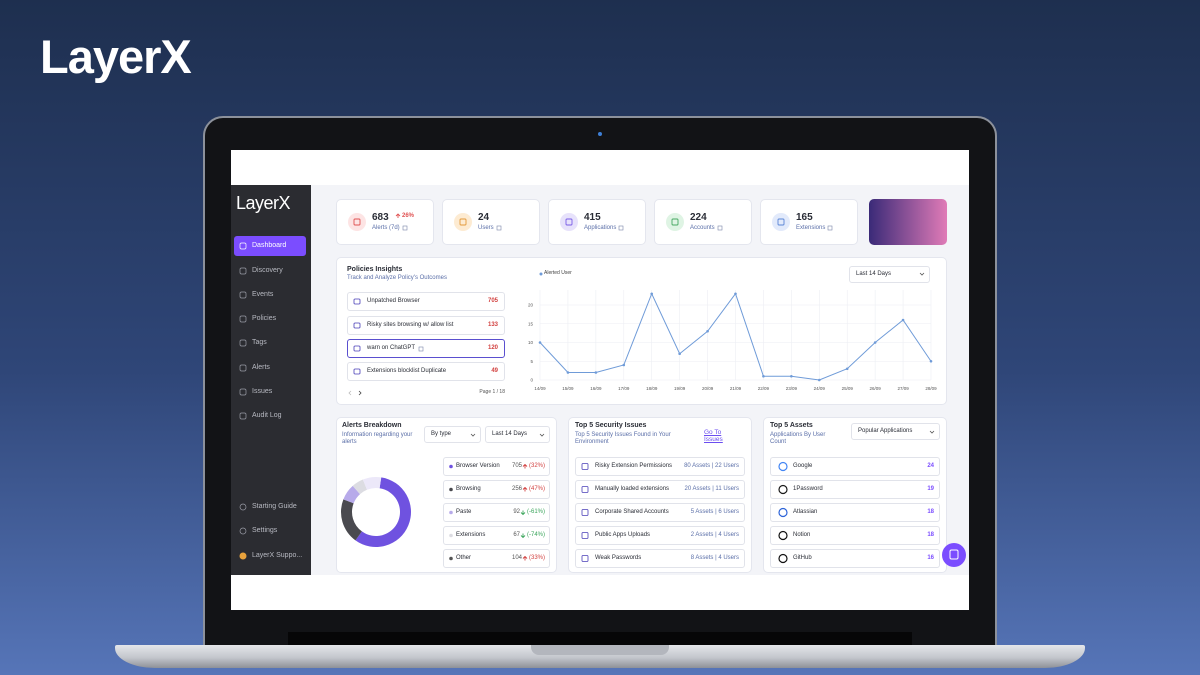 The image size is (1200, 675). What do you see at coordinates (600, 638) in the screenshot?
I see `hinge` at bounding box center [600, 638].